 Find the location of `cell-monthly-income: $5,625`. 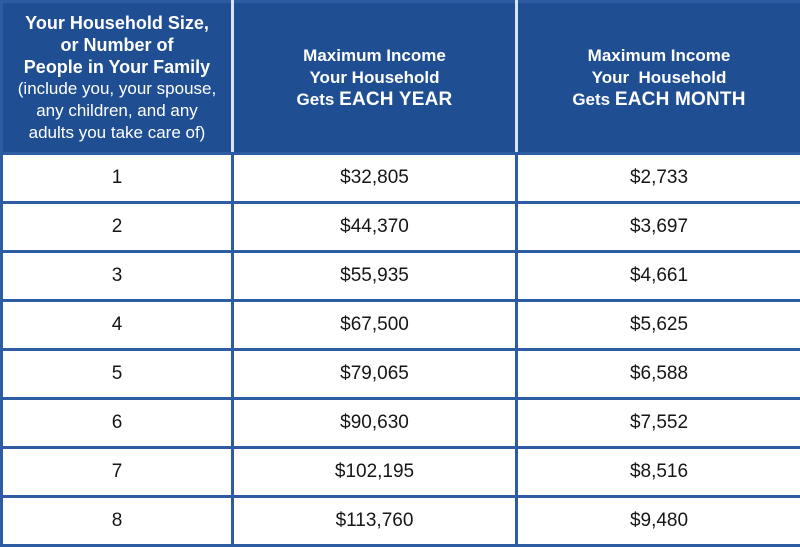

cell-monthly-income: $5,625 is located at coordinates (658, 325).